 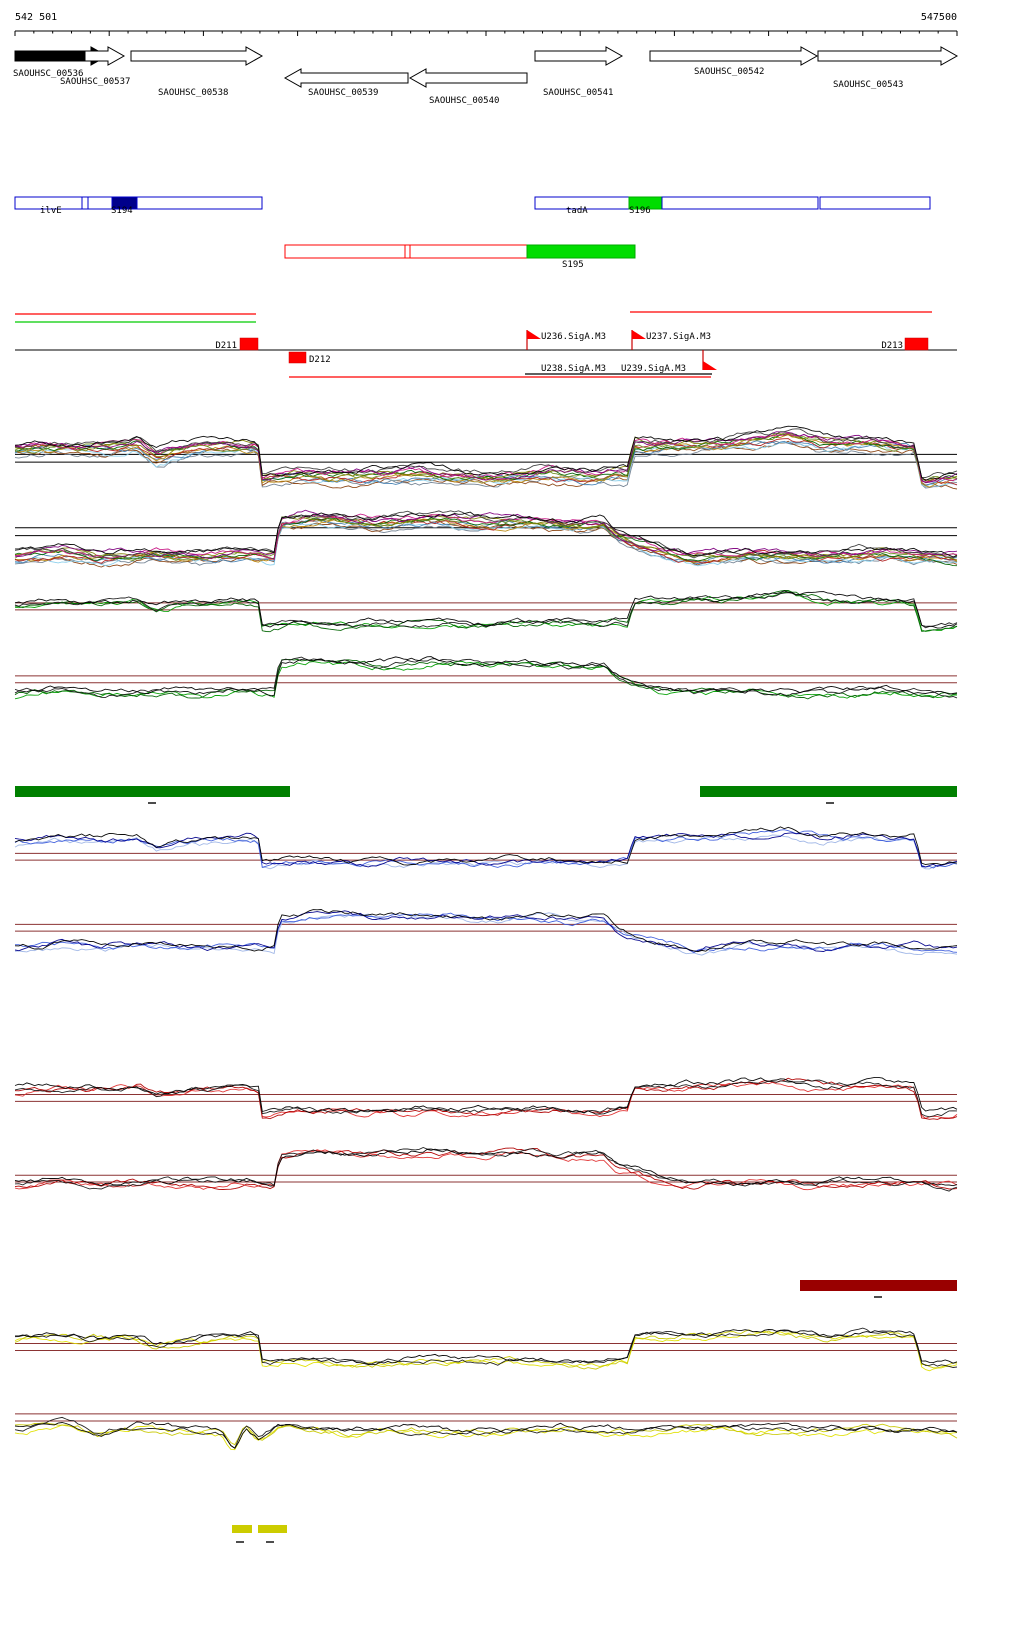 I want to click on feature-label: S195, so click(x=573, y=265).